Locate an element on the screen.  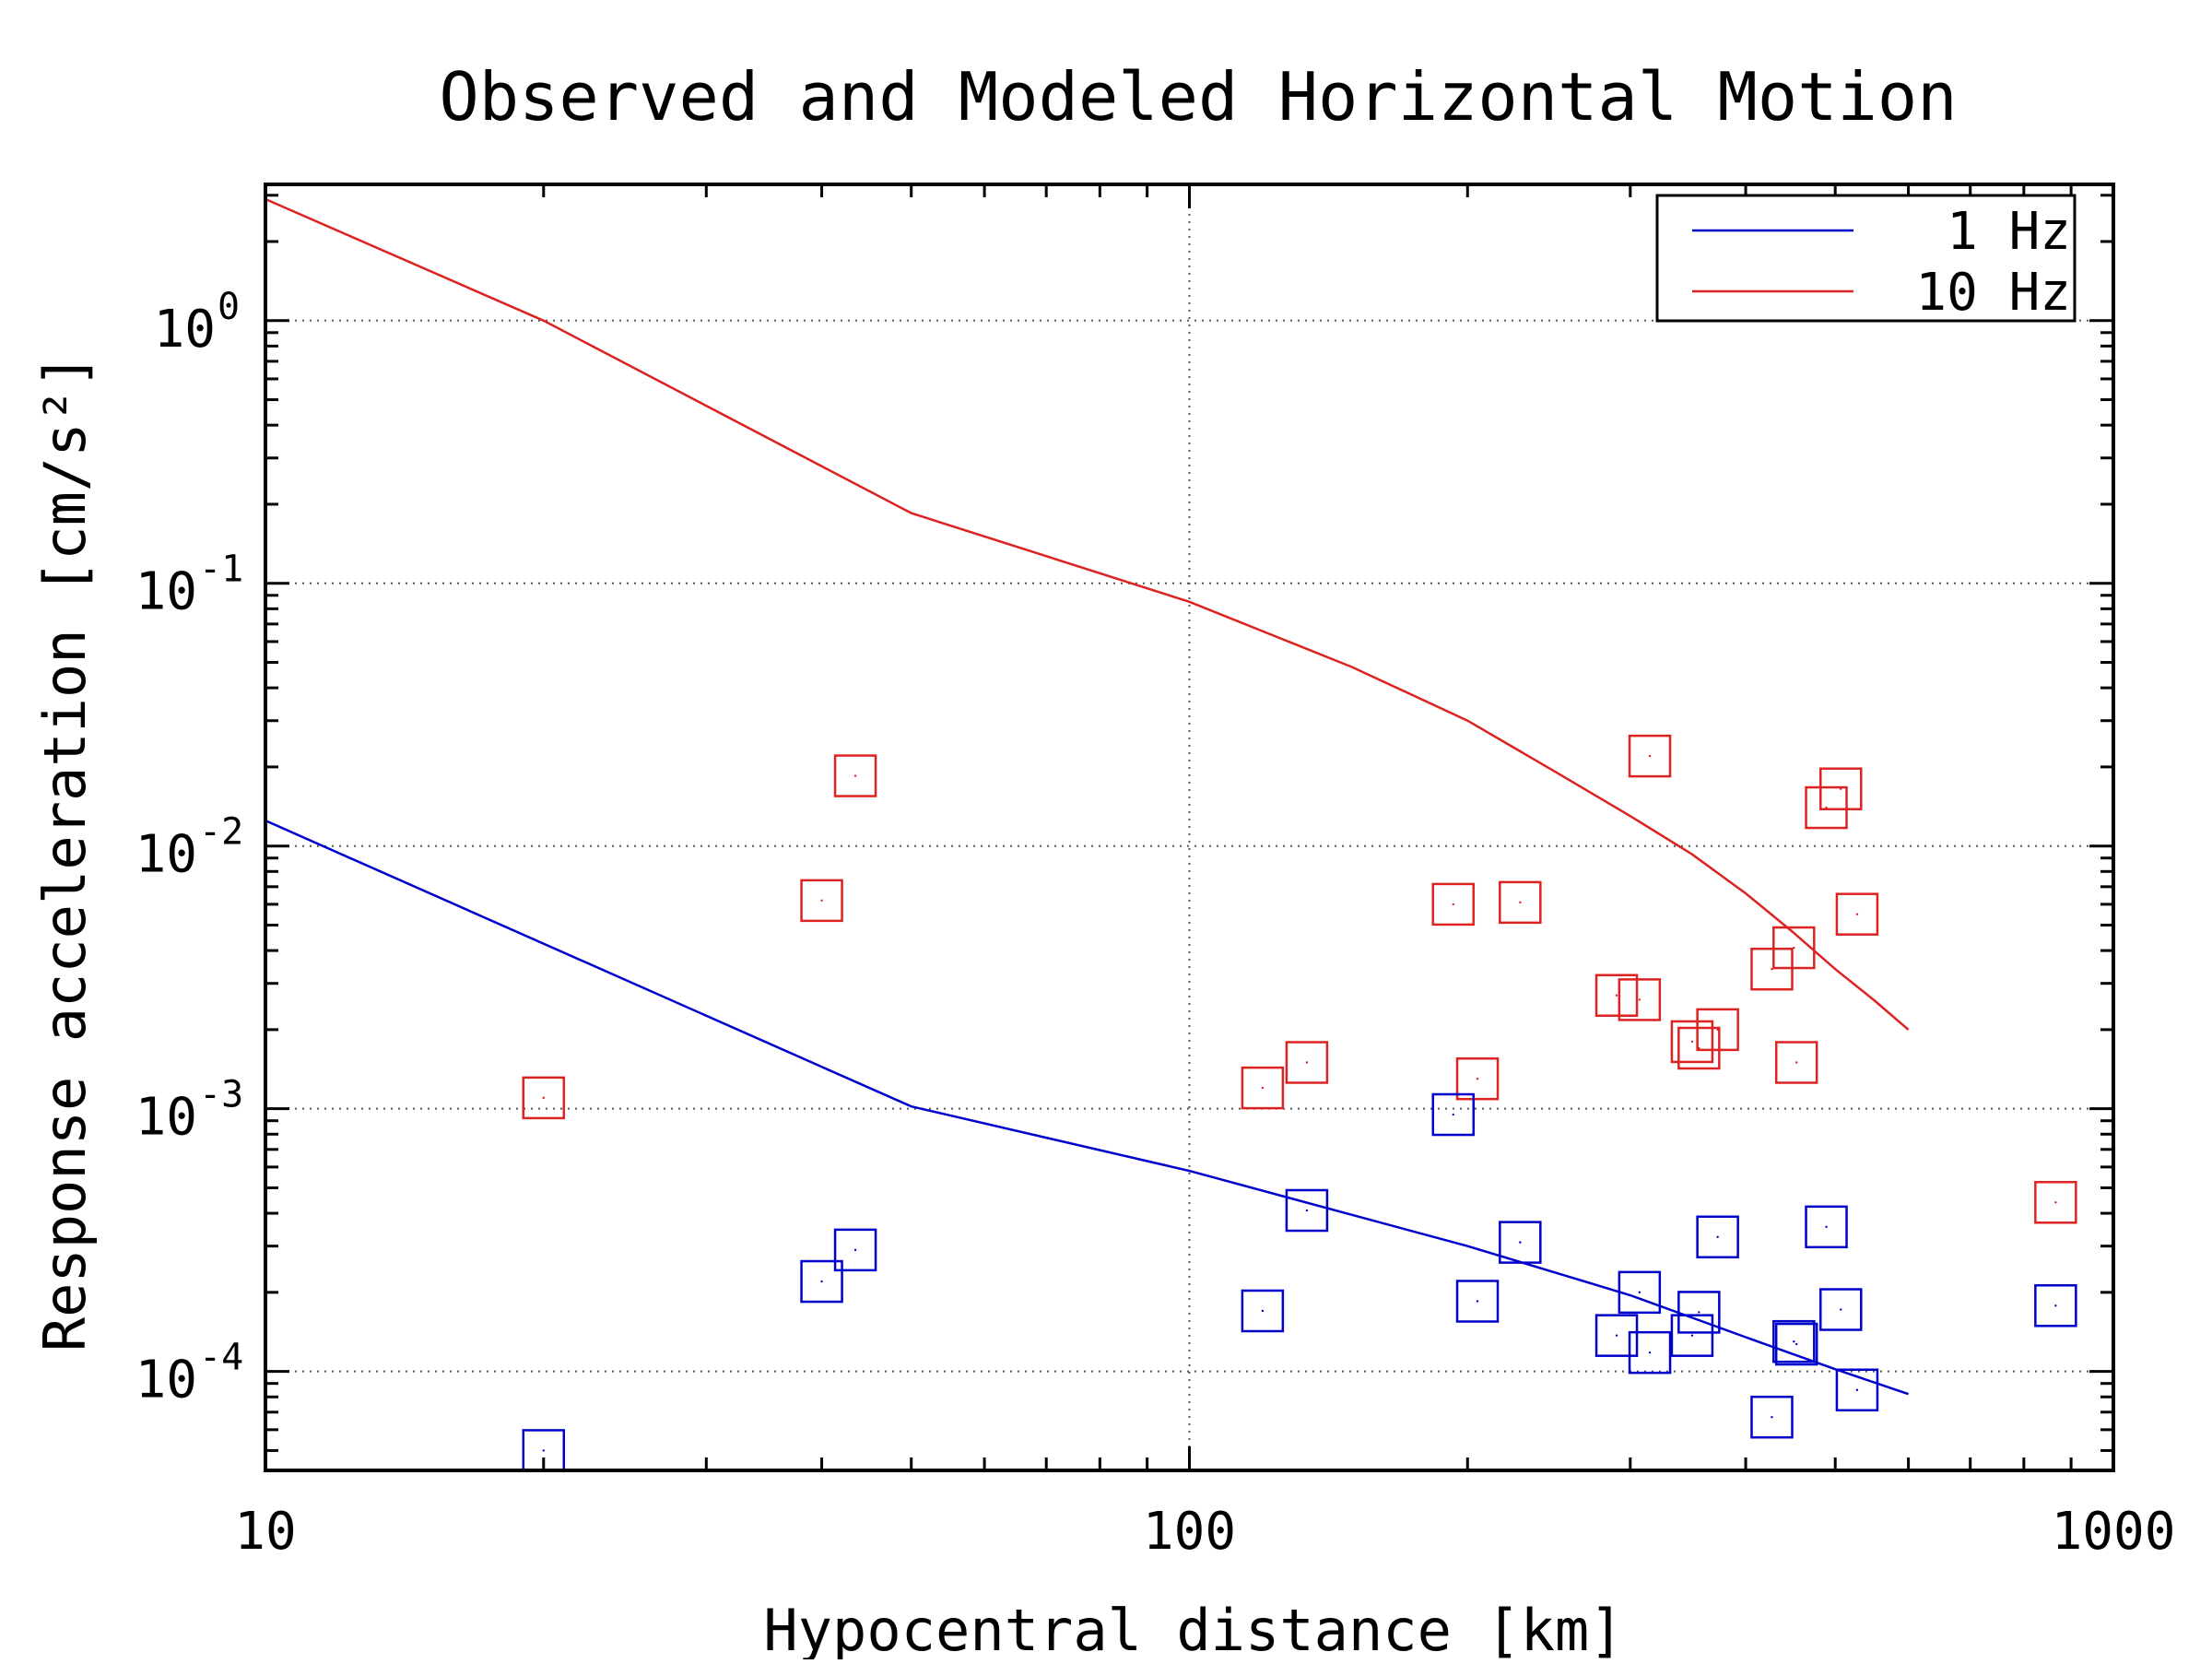
x-tick-label: 100 is located at coordinates (1189, 1532).